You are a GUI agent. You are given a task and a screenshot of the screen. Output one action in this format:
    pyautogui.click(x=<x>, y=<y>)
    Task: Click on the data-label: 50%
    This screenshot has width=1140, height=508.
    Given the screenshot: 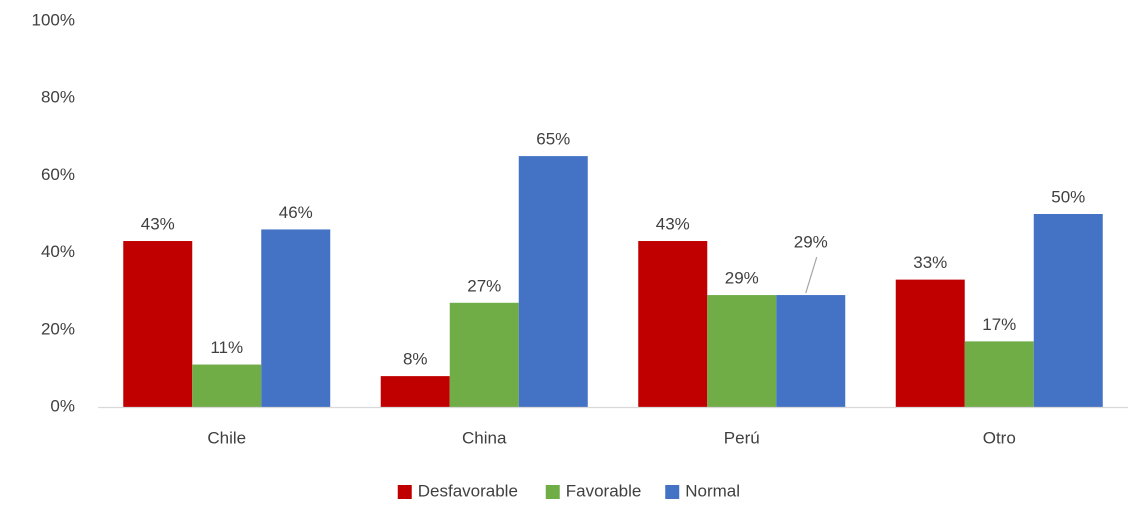 What is the action you would take?
    pyautogui.click(x=1068, y=196)
    